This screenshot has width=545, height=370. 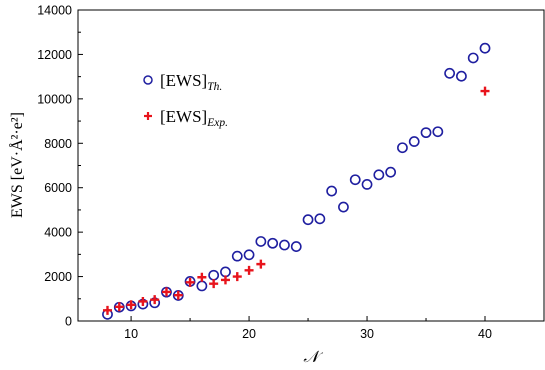 What do you see at coordinates (148, 116) in the screenshot?
I see `legend-marker-experiment` at bounding box center [148, 116].